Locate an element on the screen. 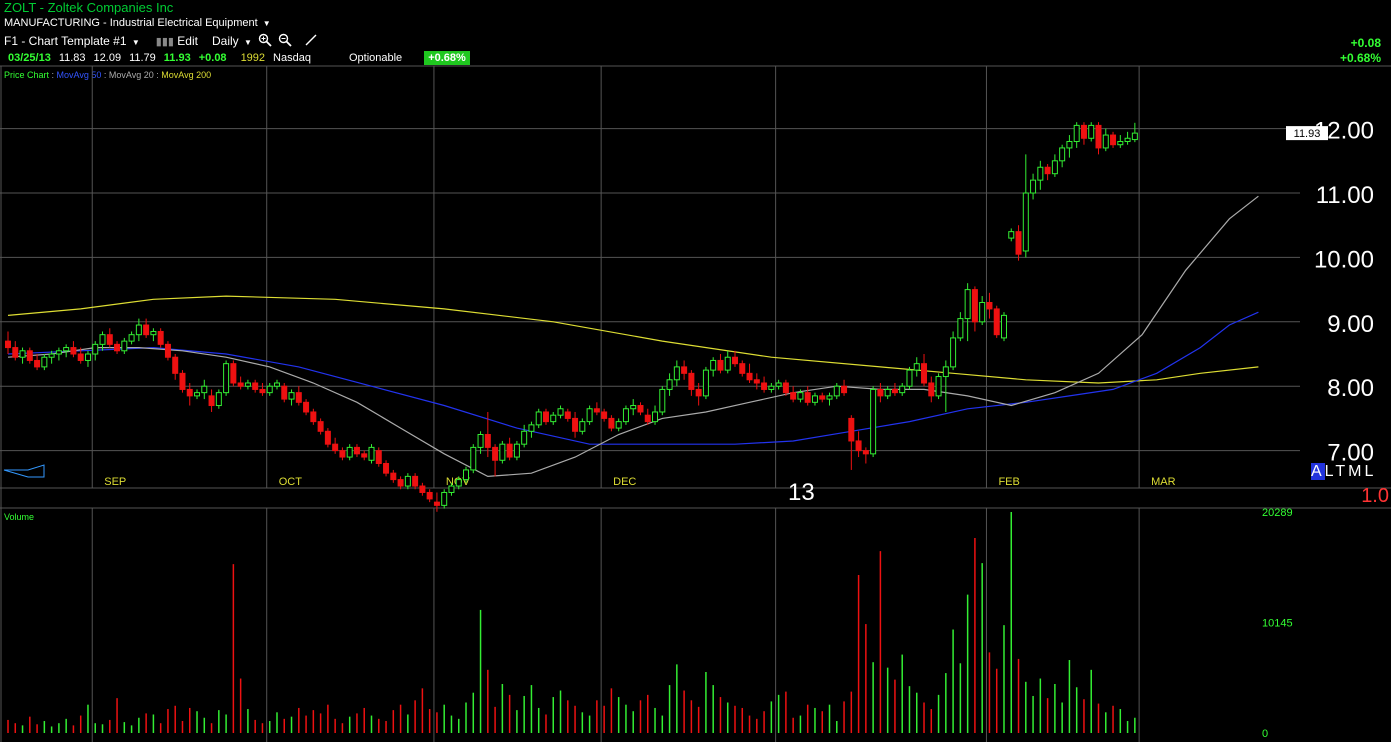 This screenshot has height=742, width=1391. zoom-out-icon is located at coordinates (285, 41).